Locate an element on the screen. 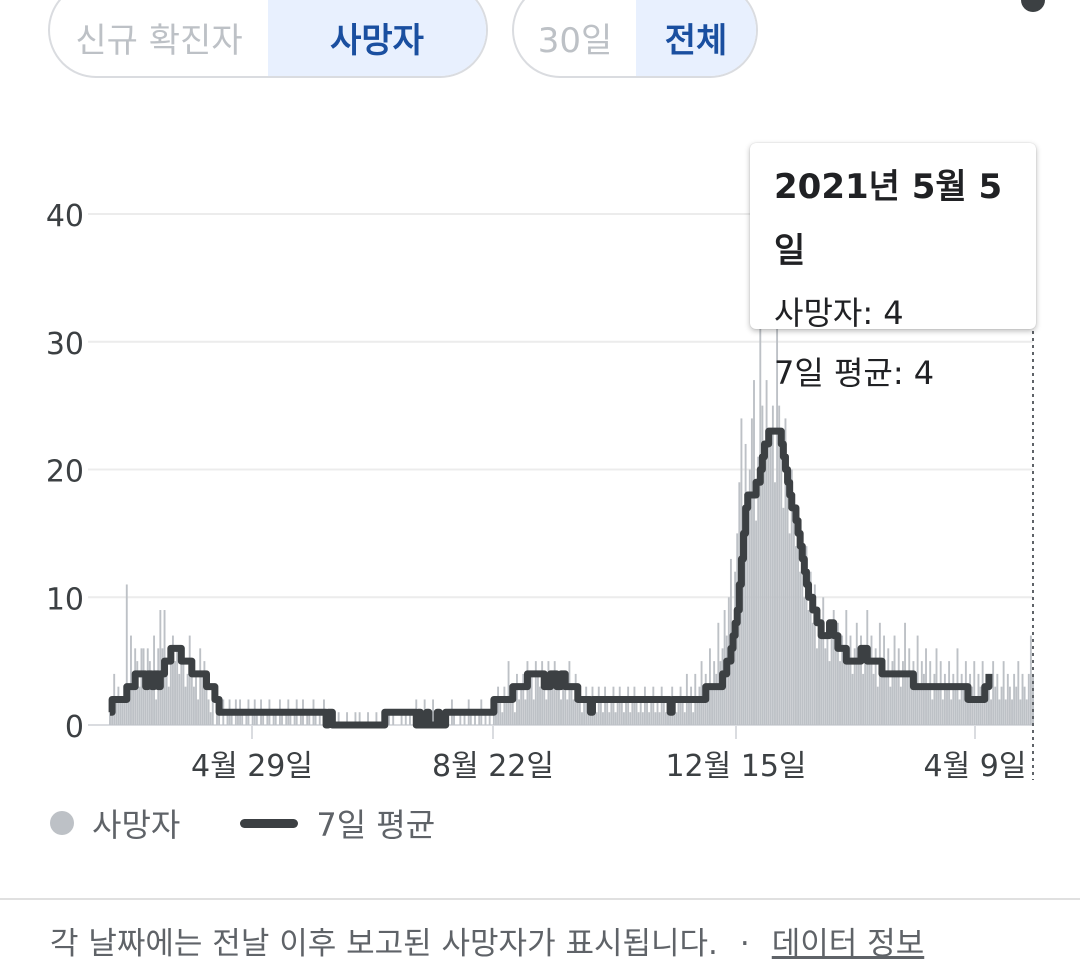 This screenshot has width=1080, height=973. hover-indicator is located at coordinates (1033, 390).